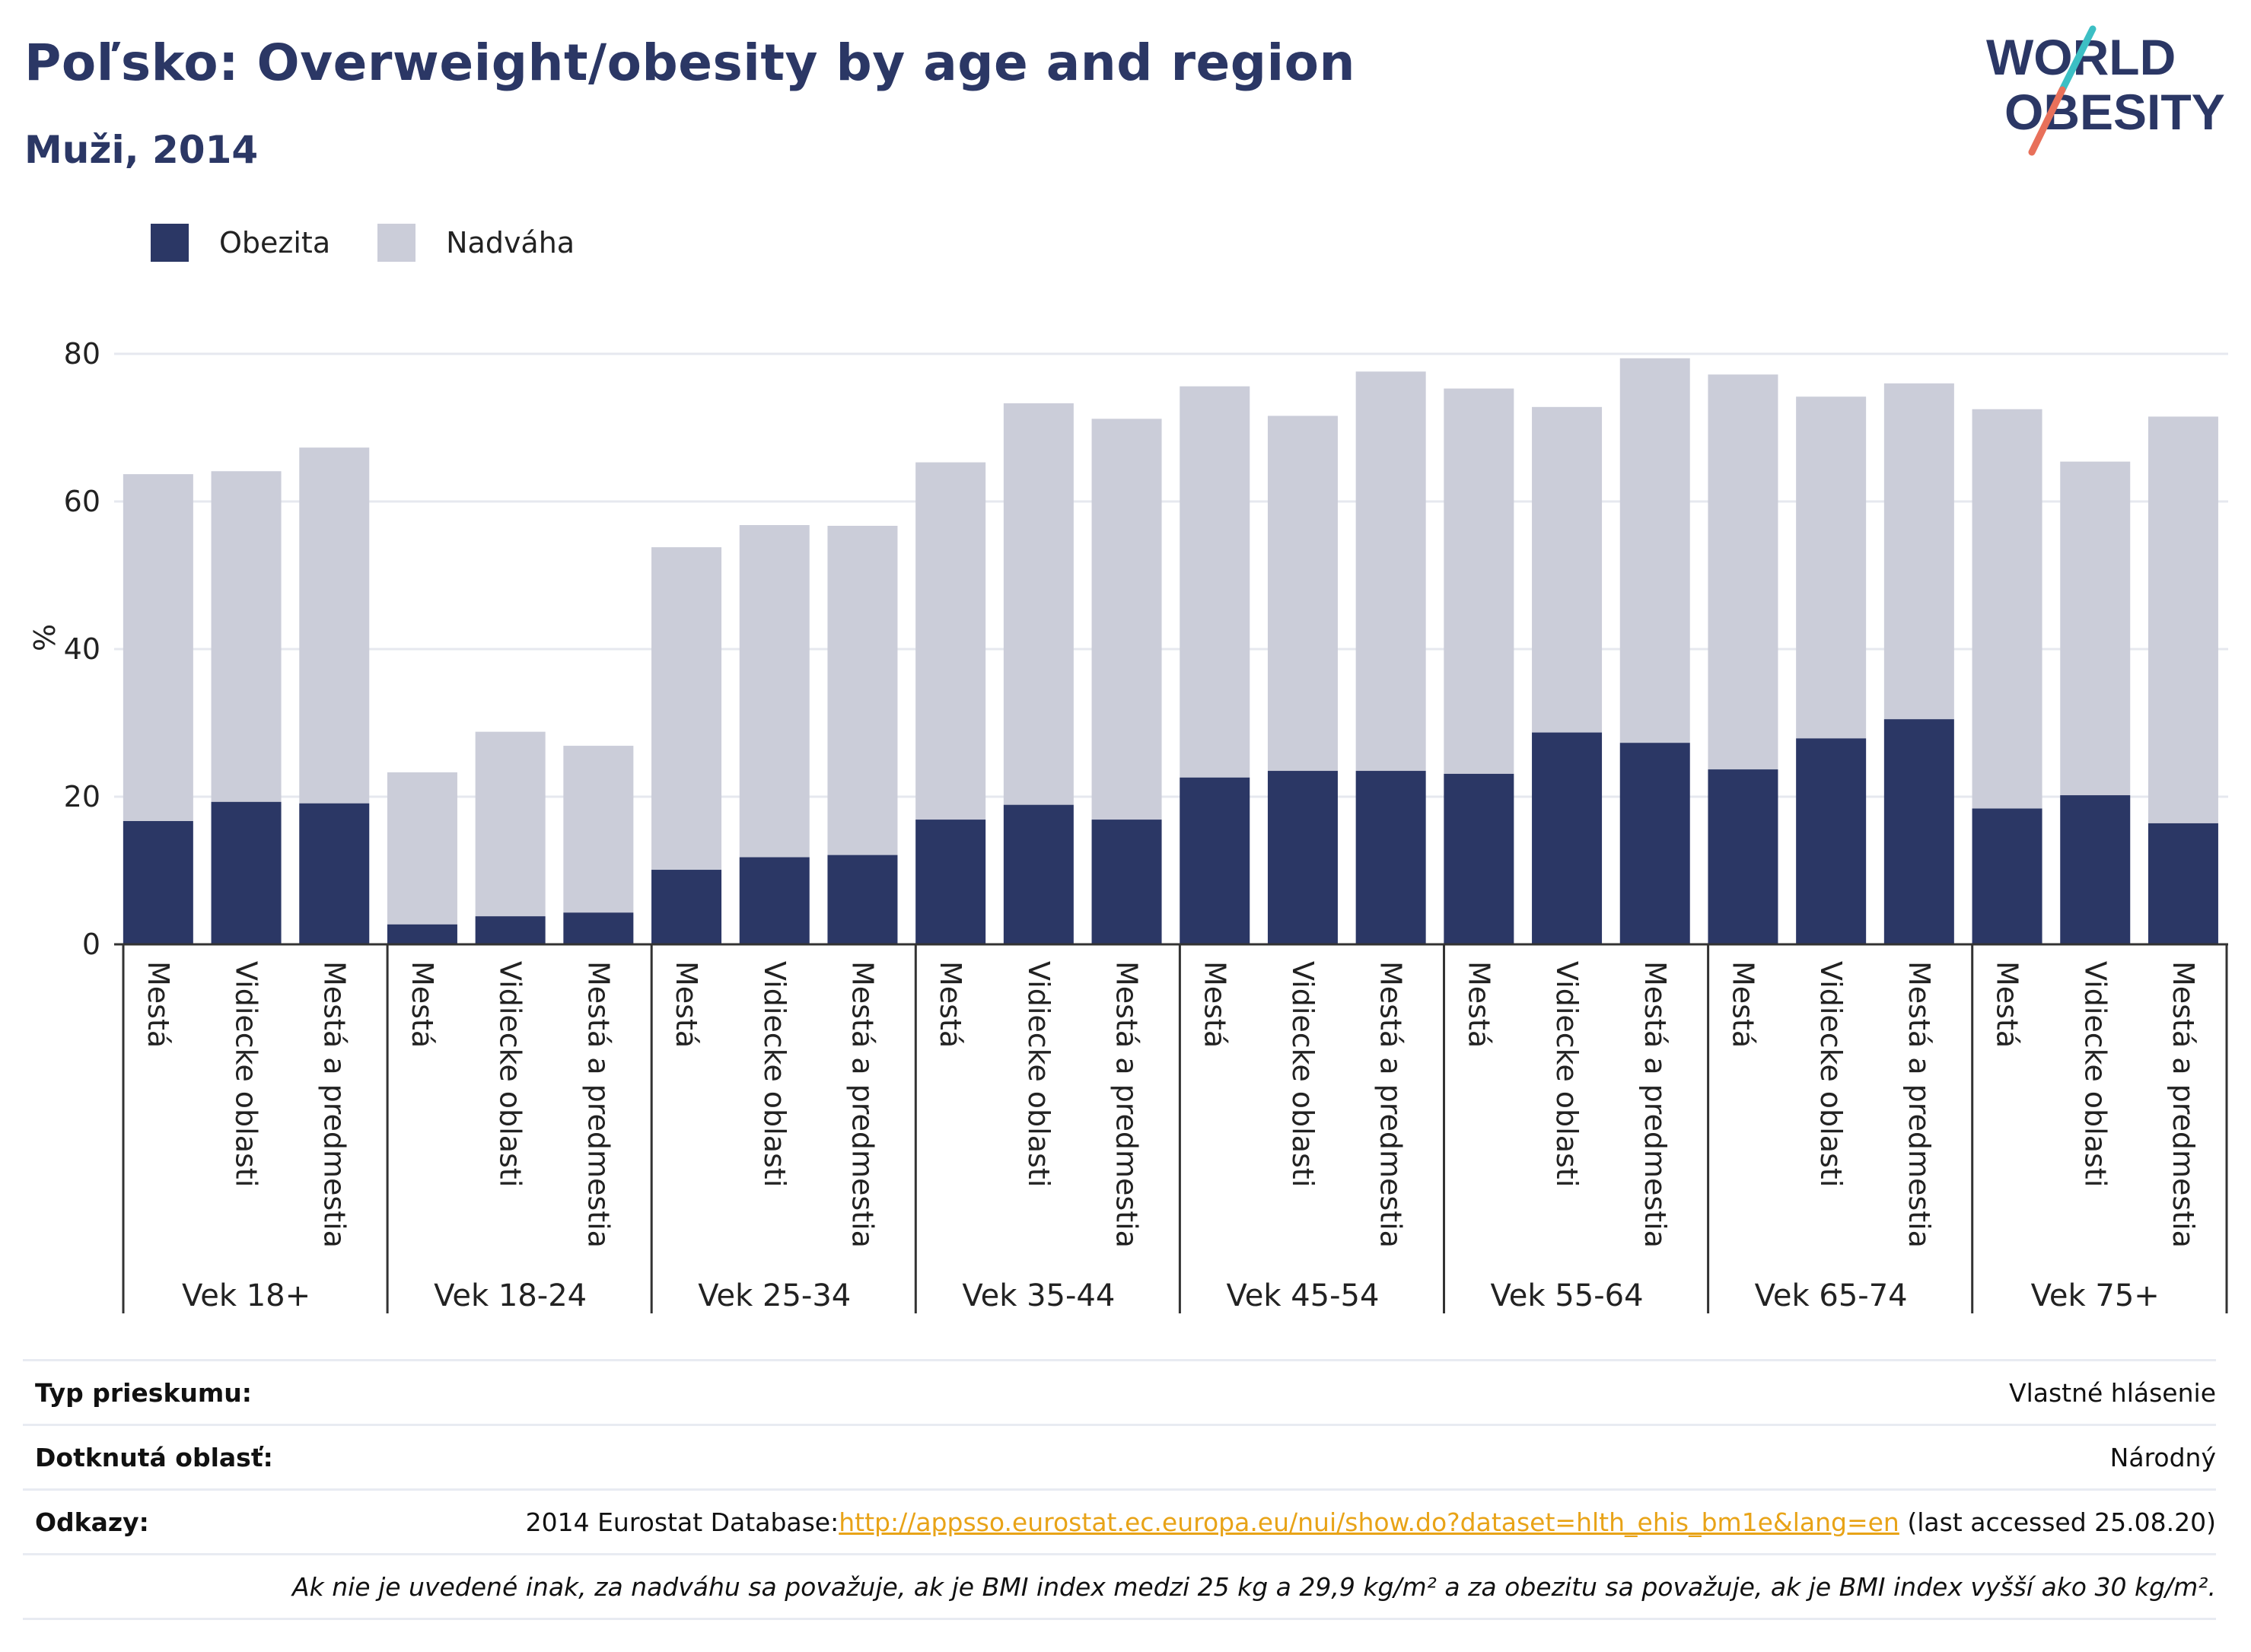  Describe the element at coordinates (1119, 1456) in the screenshot. I see `meta-row-area: Dotknutá oblasť: Národný` at that location.